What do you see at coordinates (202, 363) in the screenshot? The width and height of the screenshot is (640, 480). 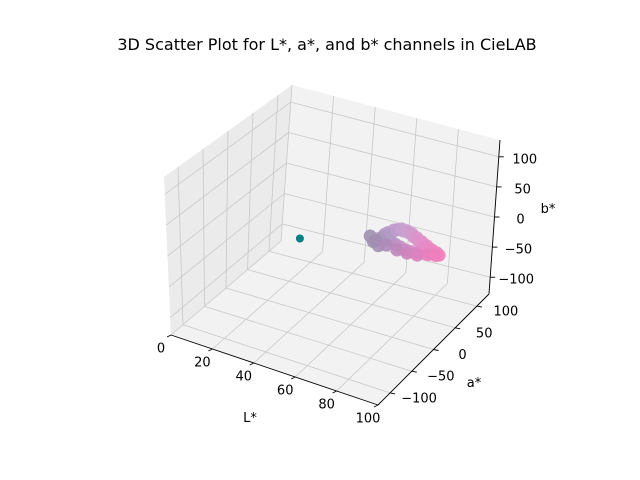 I see `x-tick-label: 20` at bounding box center [202, 363].